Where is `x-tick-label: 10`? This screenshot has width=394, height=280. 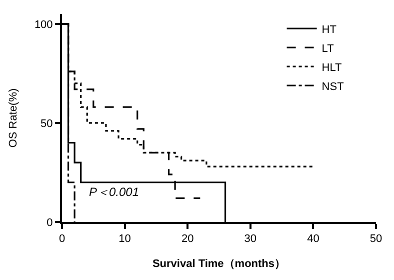 x-tick-label: 10 is located at coordinates (124, 239).